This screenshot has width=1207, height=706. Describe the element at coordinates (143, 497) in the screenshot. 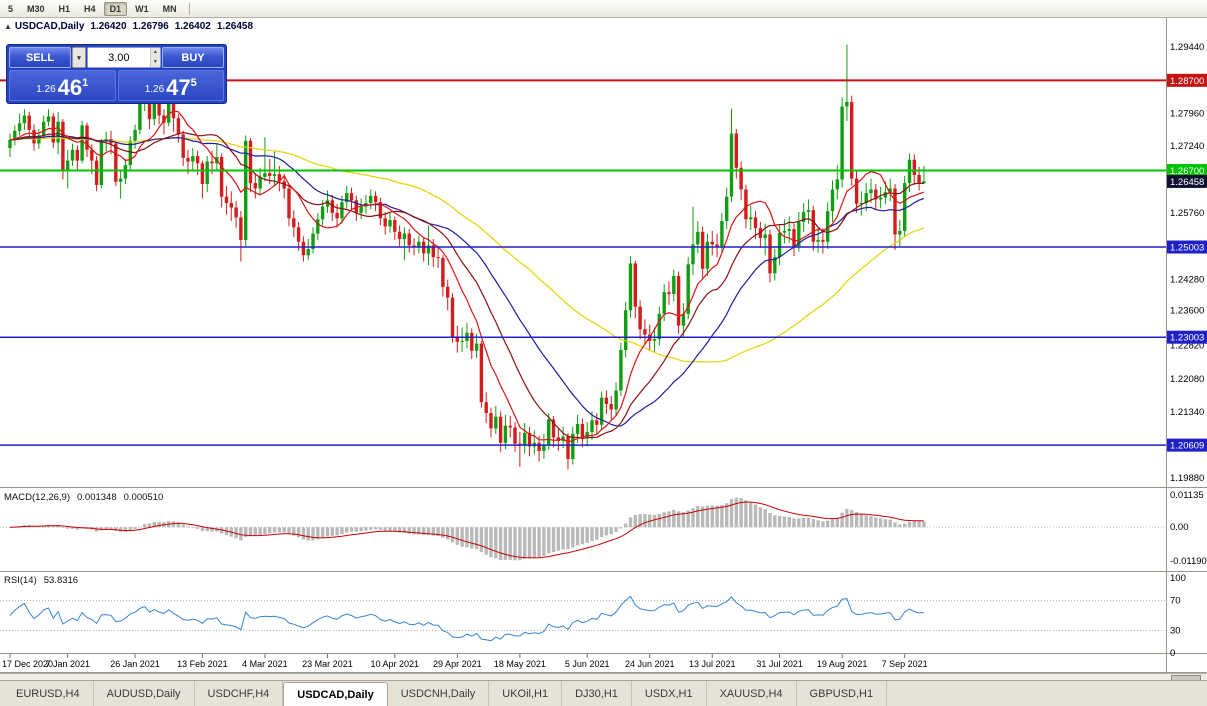

I see `macd-signal-value: 0.000510` at that location.